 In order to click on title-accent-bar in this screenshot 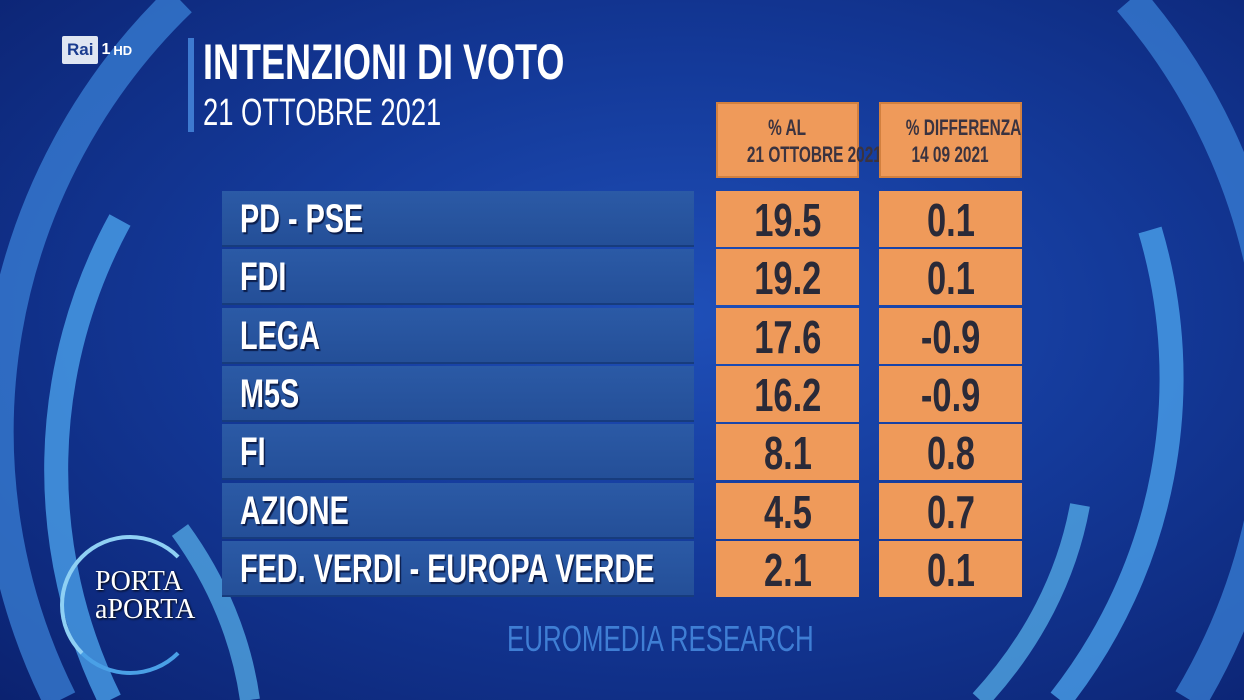, I will do `click(191, 85)`.